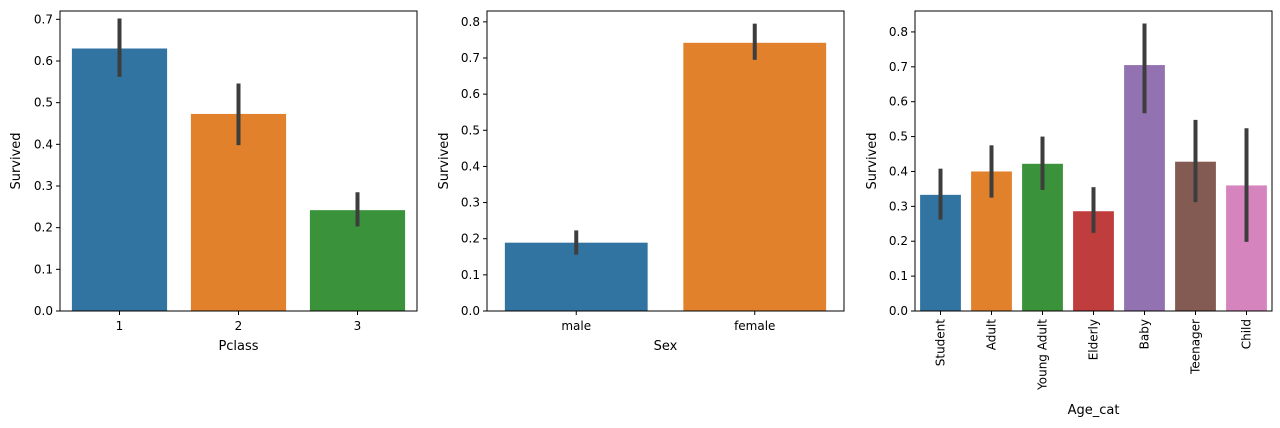  What do you see at coordinates (1196, 347) in the screenshot?
I see `x-tick-label: Teenager` at bounding box center [1196, 347].